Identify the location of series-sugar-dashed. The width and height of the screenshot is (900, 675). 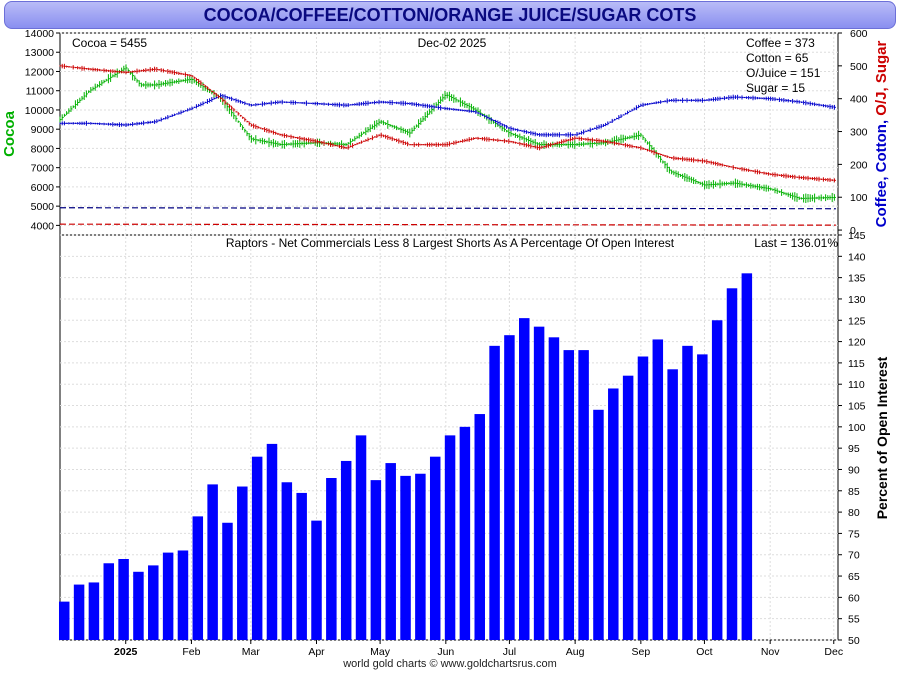
(447, 224).